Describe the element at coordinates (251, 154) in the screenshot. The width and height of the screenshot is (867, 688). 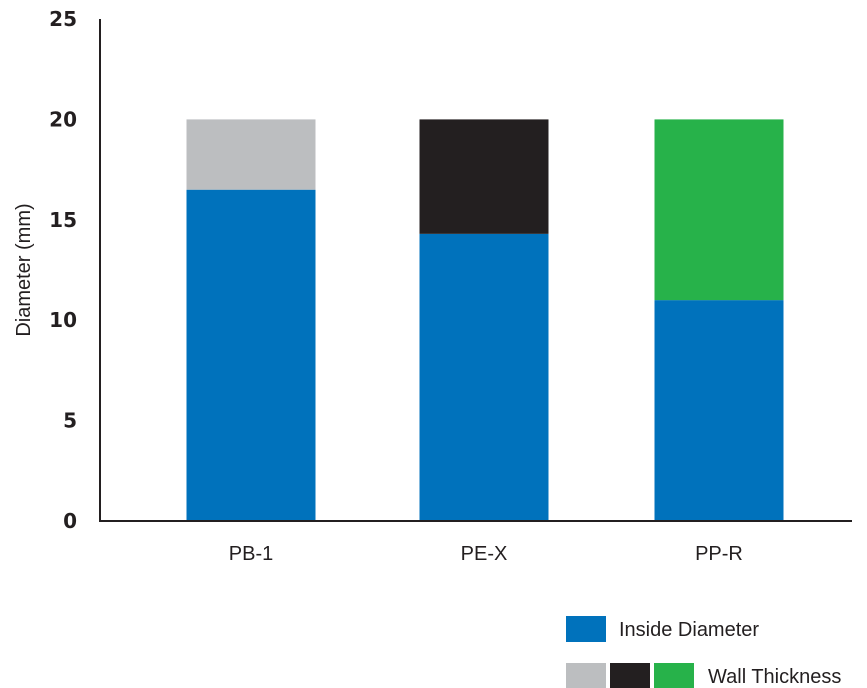
I see `bar-pb-1-wall-thickness` at that location.